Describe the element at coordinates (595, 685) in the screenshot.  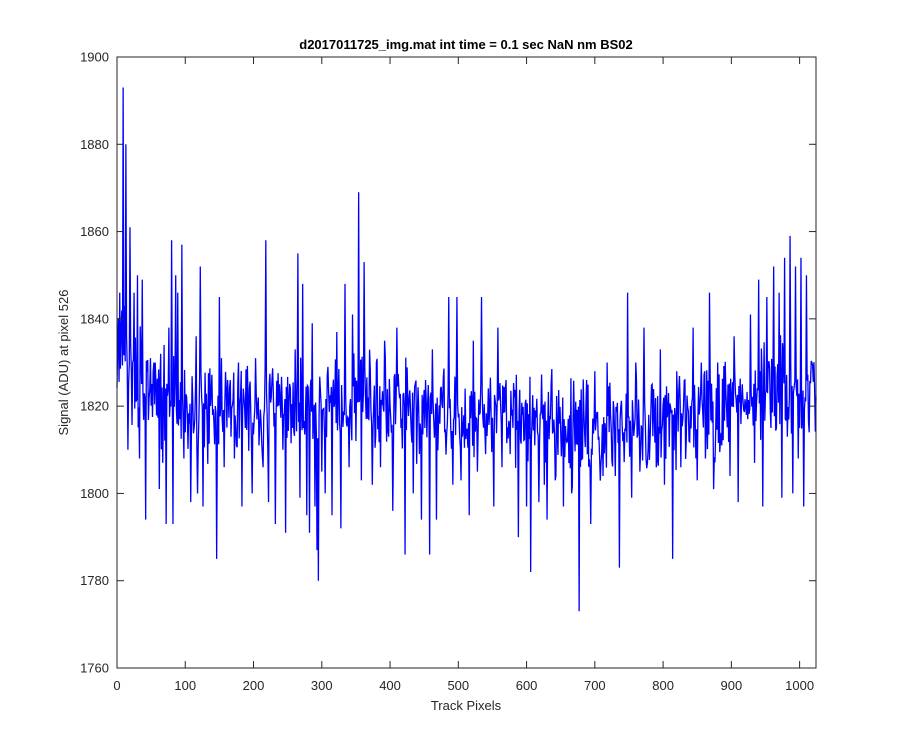
I see `x-tick-label: 700` at that location.